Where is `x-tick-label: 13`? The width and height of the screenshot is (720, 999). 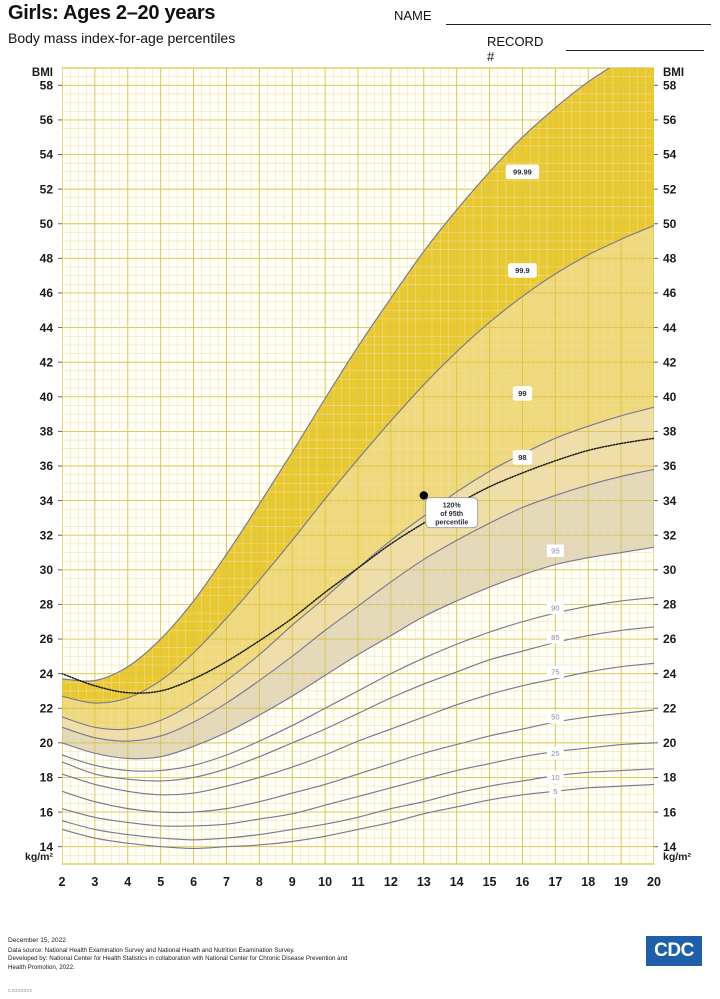
x-tick-label: 13 is located at coordinates (424, 882).